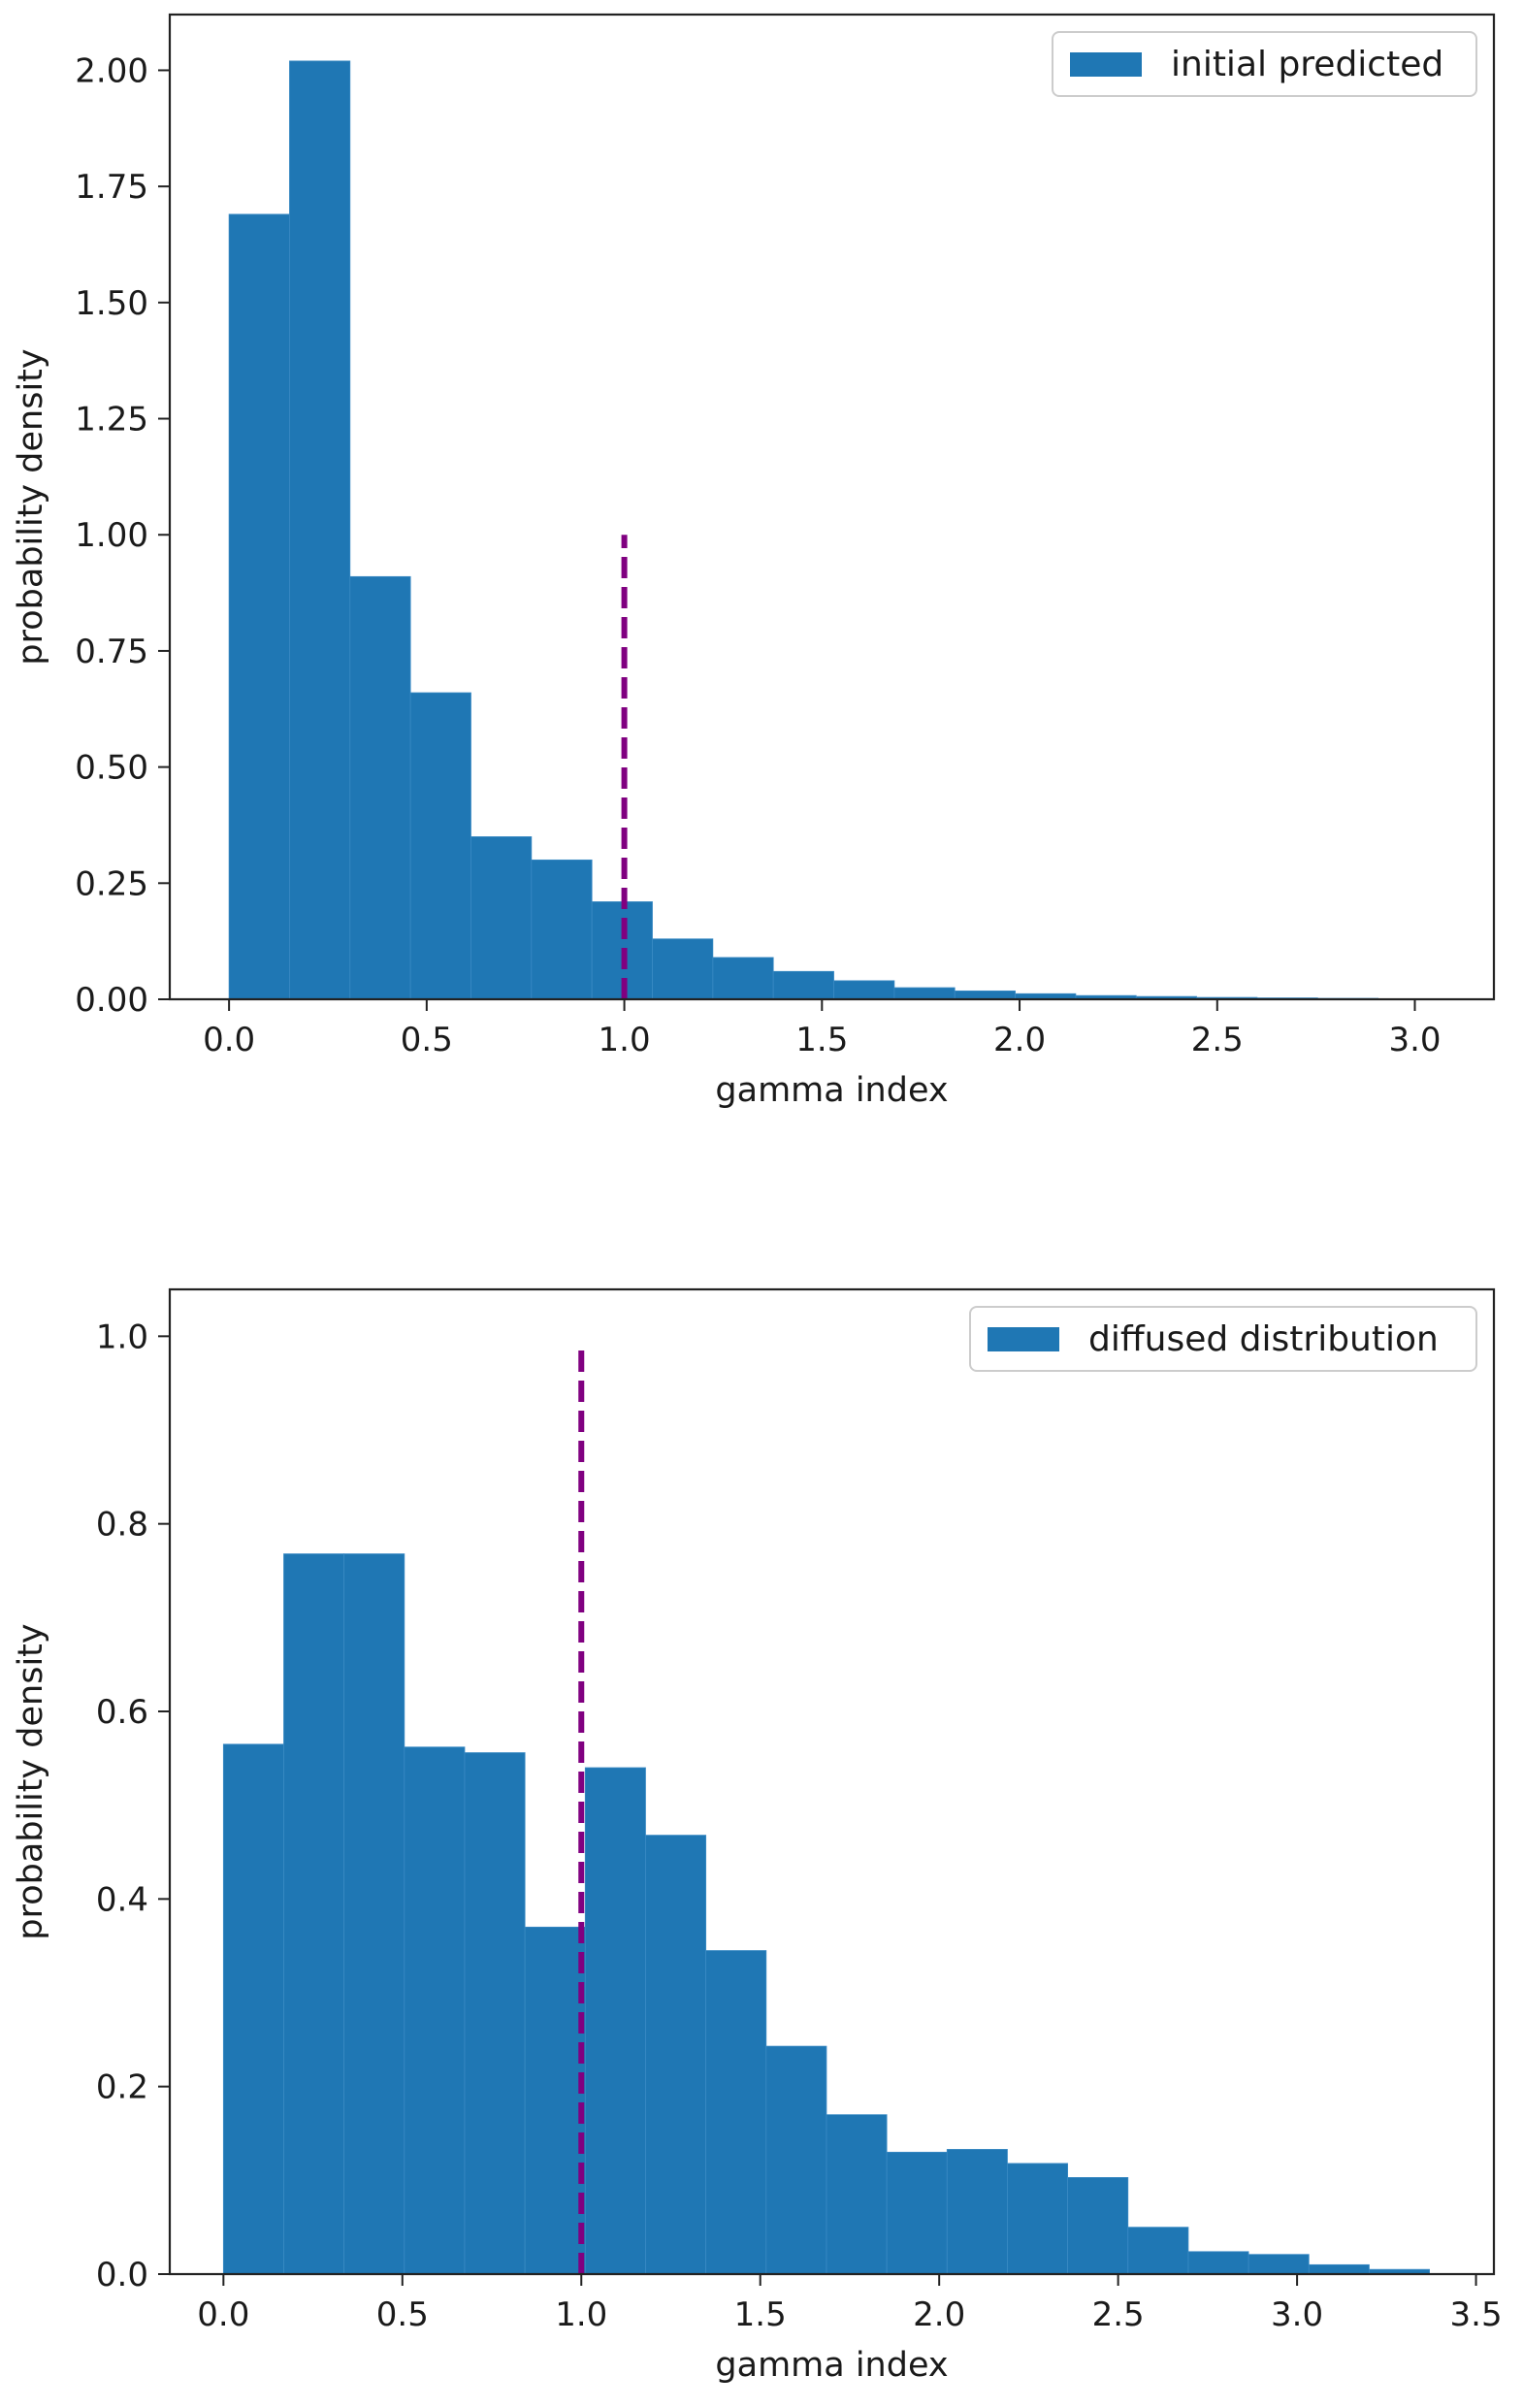  Describe the element at coordinates (1263, 1339) in the screenshot. I see `legend-label: diffused distribution` at that location.